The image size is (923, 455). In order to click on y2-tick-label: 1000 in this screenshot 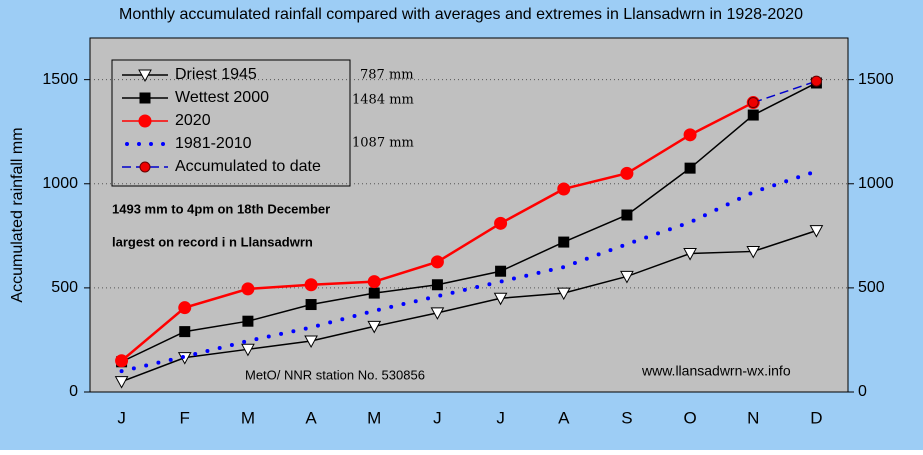, I will do `click(876, 183)`.